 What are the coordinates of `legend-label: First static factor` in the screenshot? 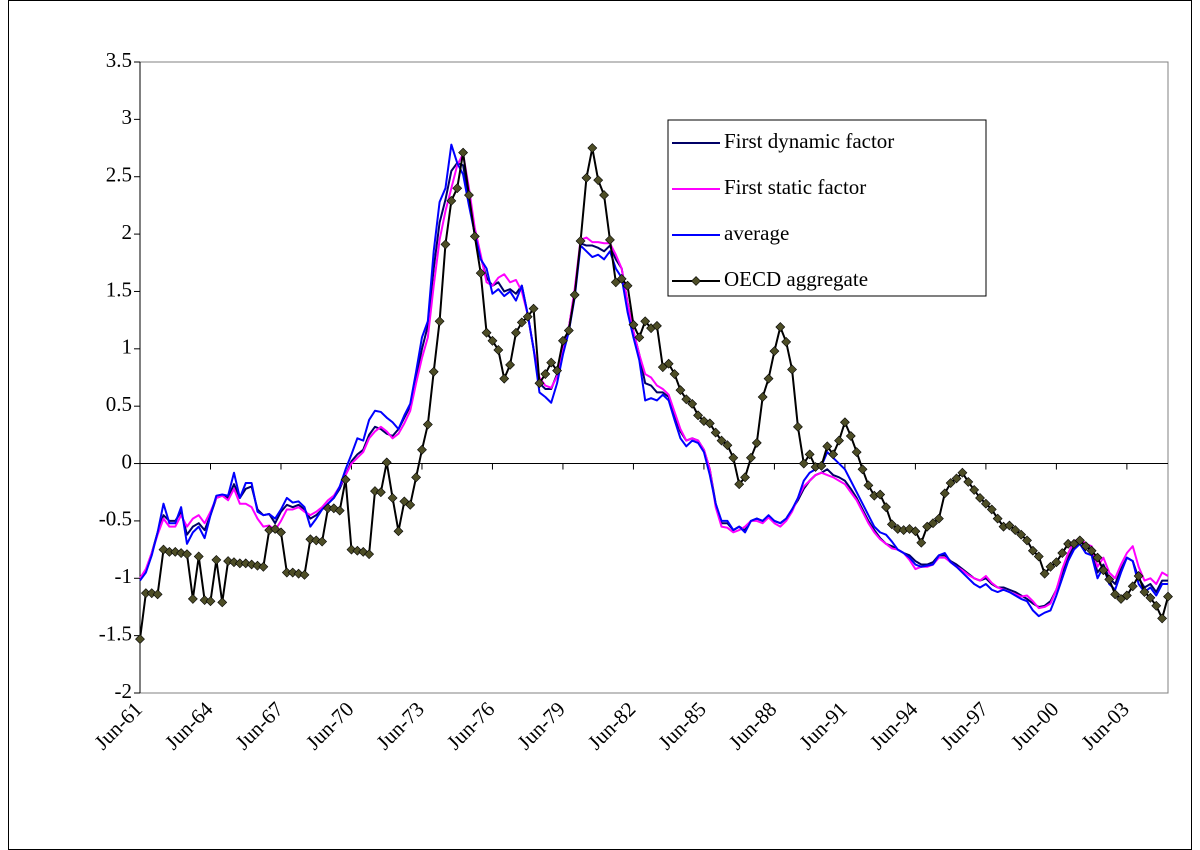 It's located at (795, 187).